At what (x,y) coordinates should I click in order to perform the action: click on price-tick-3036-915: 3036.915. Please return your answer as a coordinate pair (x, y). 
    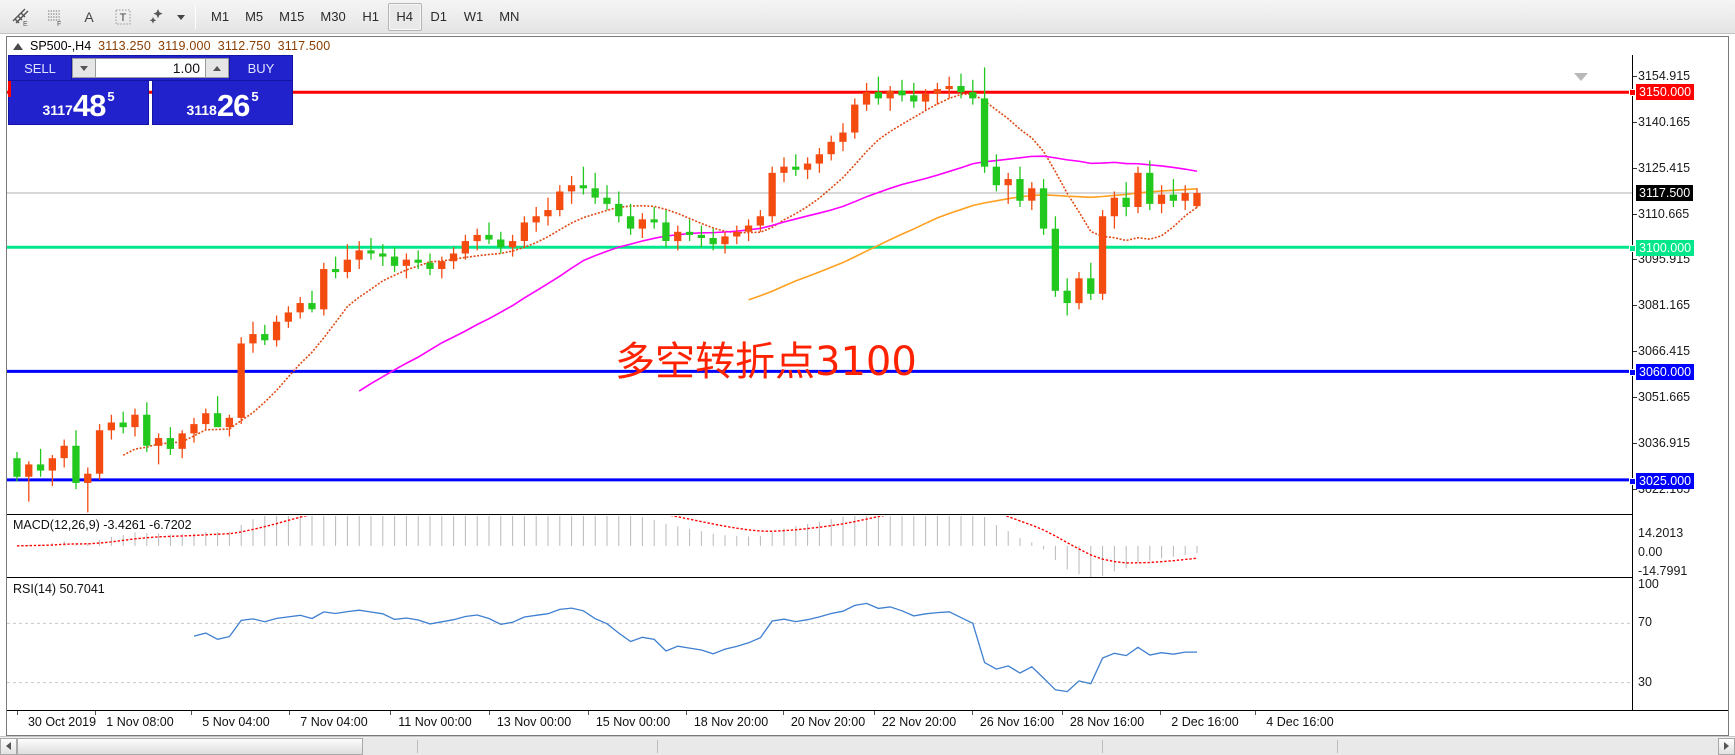
    Looking at the image, I should click on (1661, 443).